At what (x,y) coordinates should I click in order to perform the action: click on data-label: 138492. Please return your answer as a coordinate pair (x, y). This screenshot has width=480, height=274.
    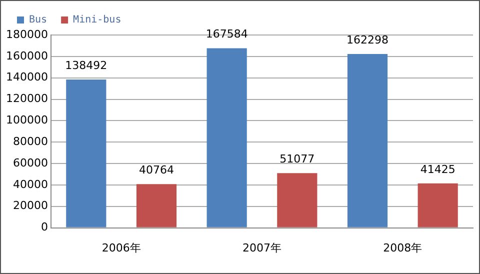
    Looking at the image, I should click on (86, 65).